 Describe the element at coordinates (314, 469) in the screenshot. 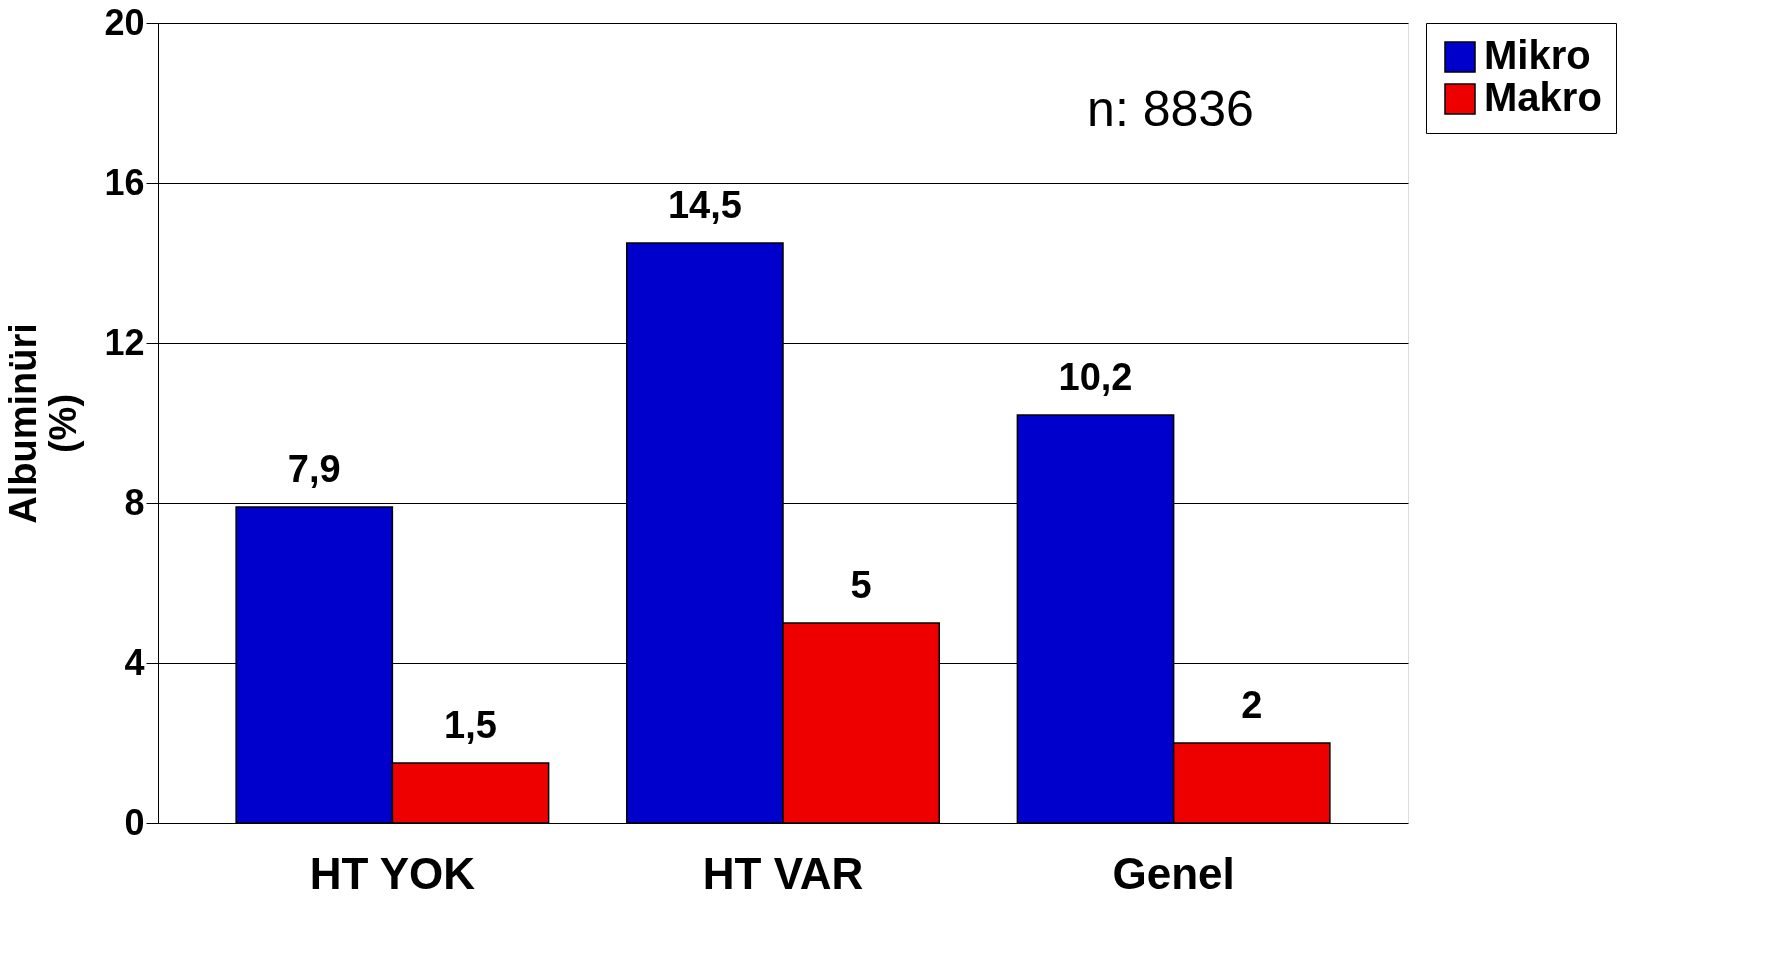

I see `data-label: 7,9` at that location.